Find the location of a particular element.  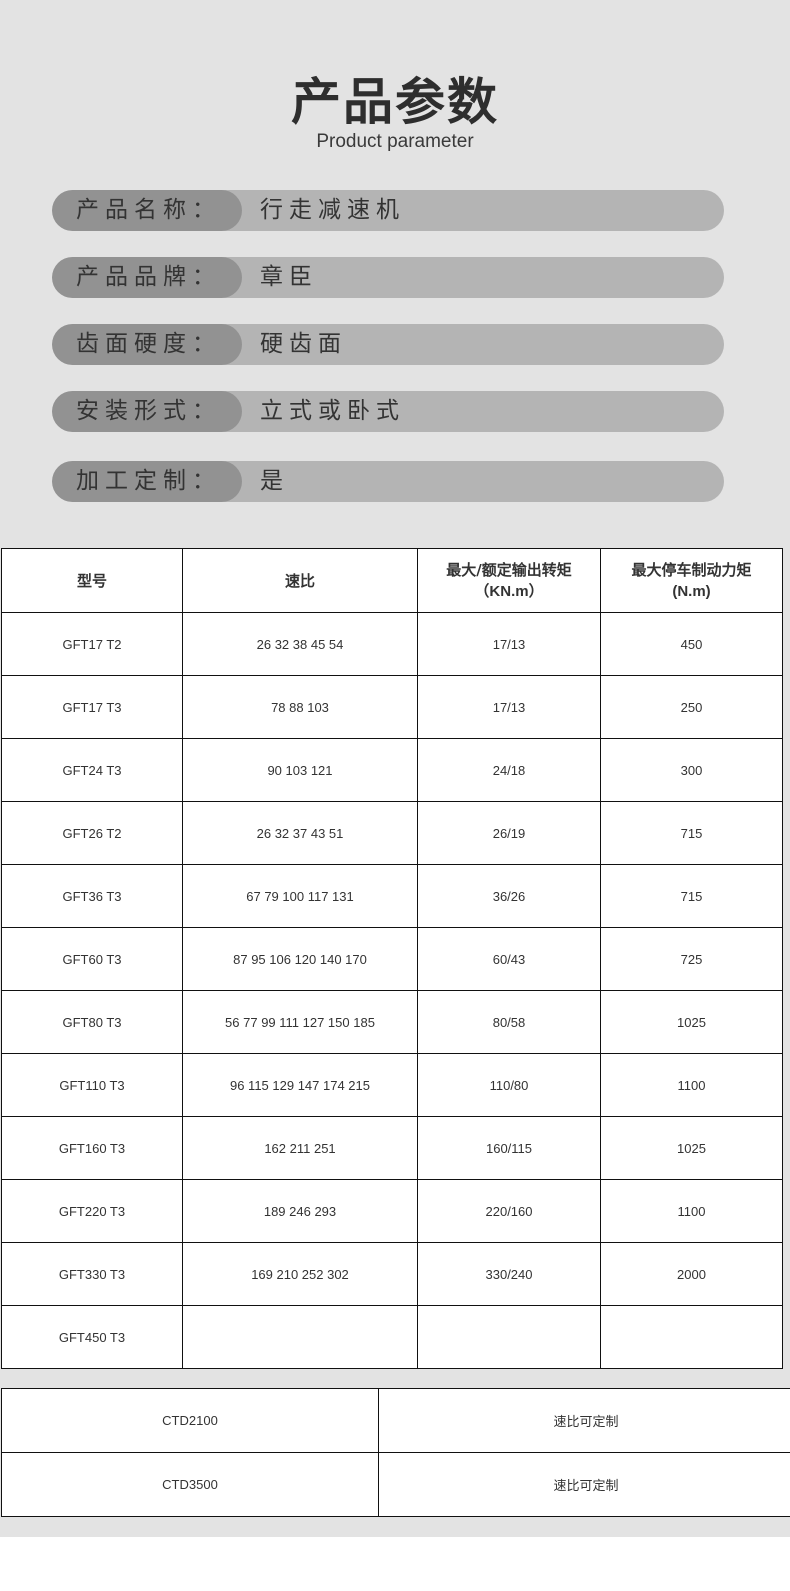

spec-label: 加工定制： is located at coordinates (147, 481).